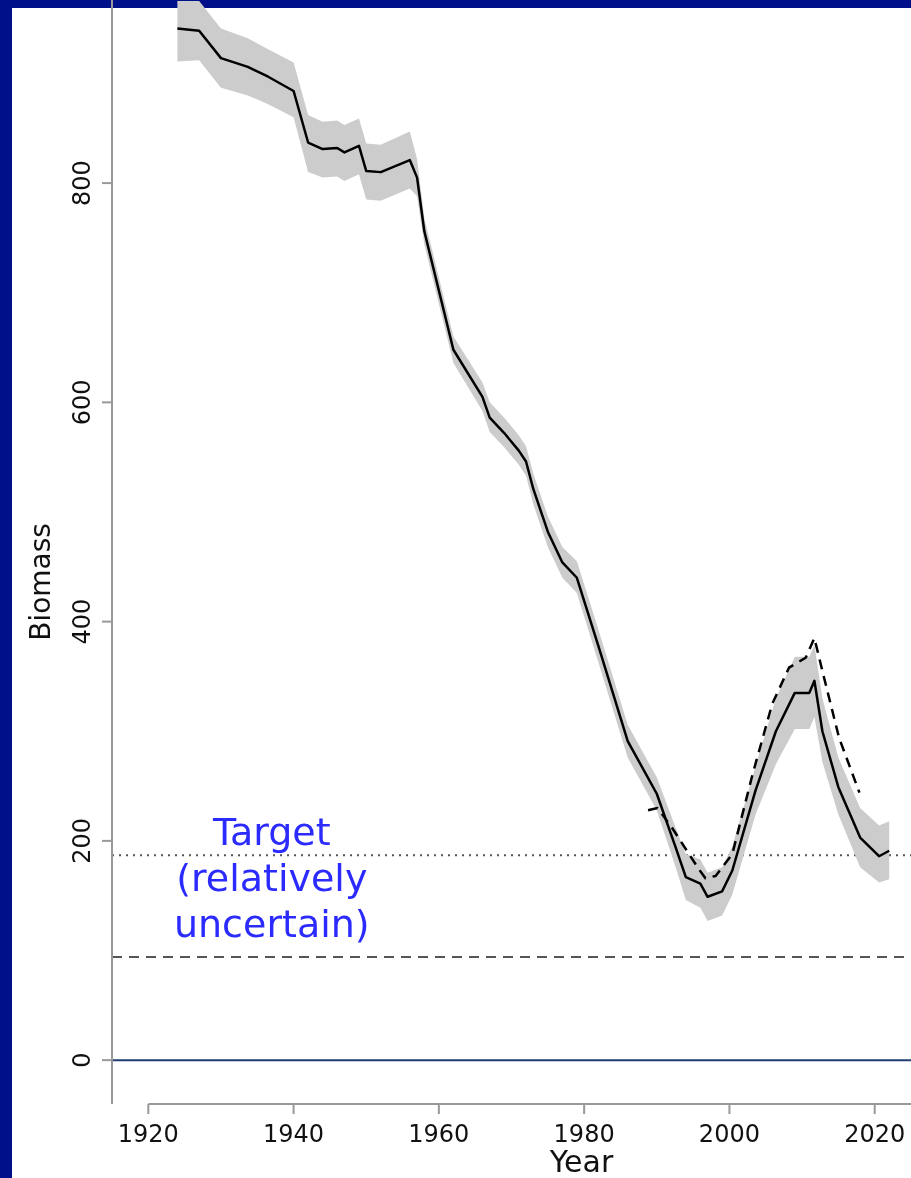 The image size is (911, 1178). I want to click on y-tick-label: 600, so click(82, 402).